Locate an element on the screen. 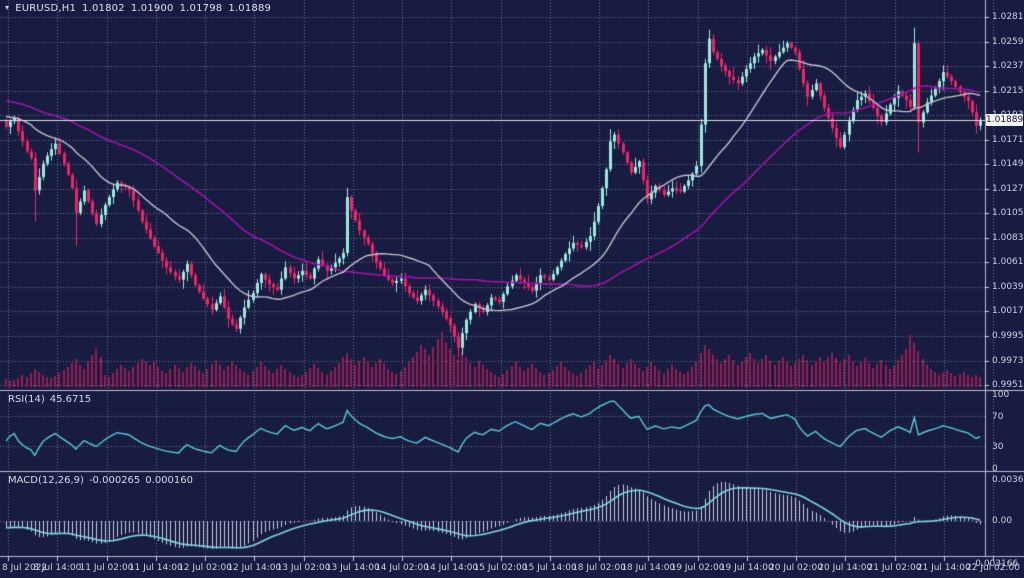  macd-name: MACD(12,26,9) is located at coordinates (46, 480).